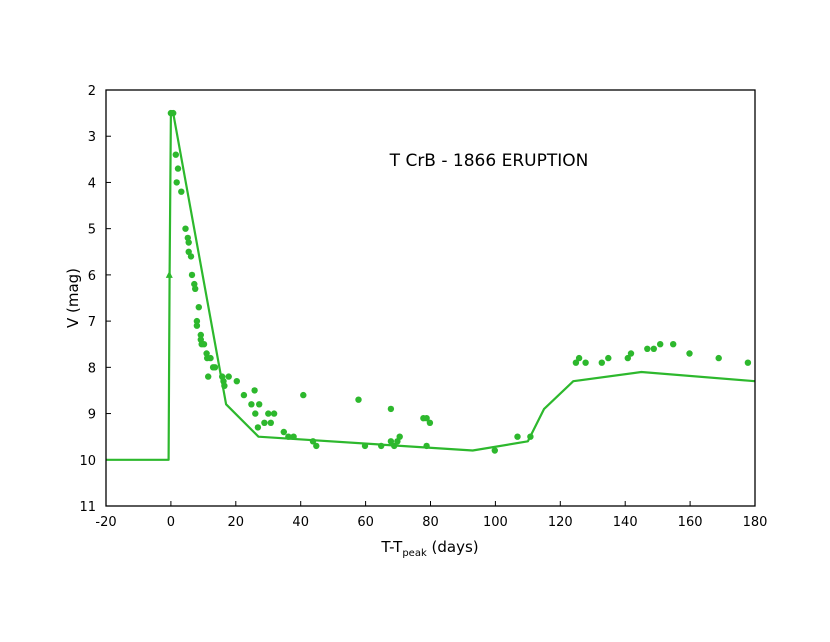 This screenshot has width=830, height=642. I want to click on y-tick-label: 4, so click(92, 183).